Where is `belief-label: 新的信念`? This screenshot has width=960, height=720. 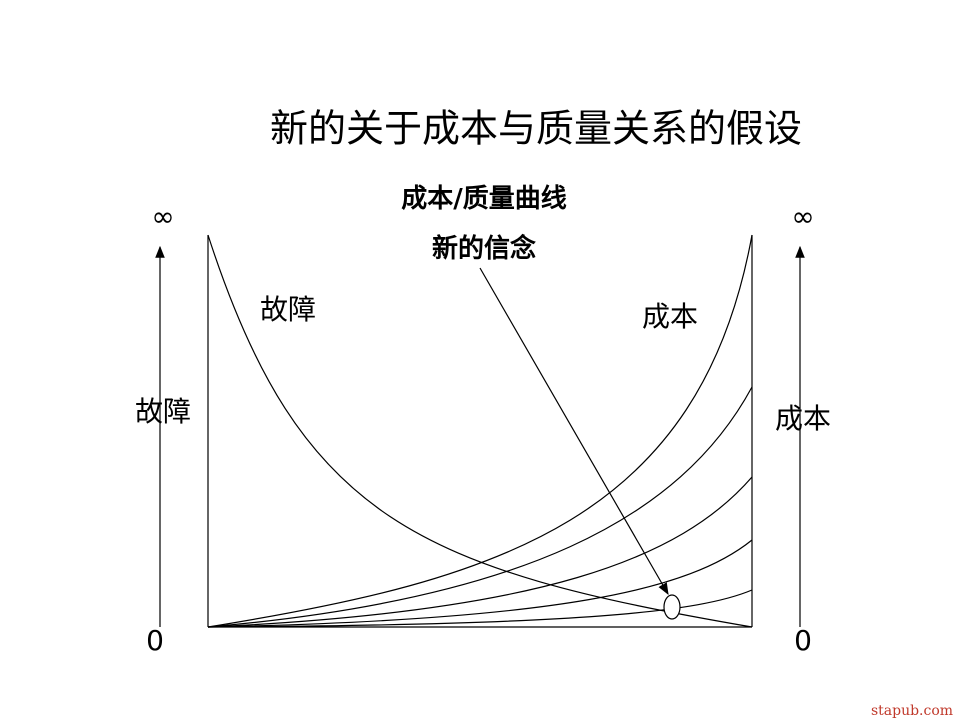 belief-label: 新的信念 is located at coordinates (484, 248).